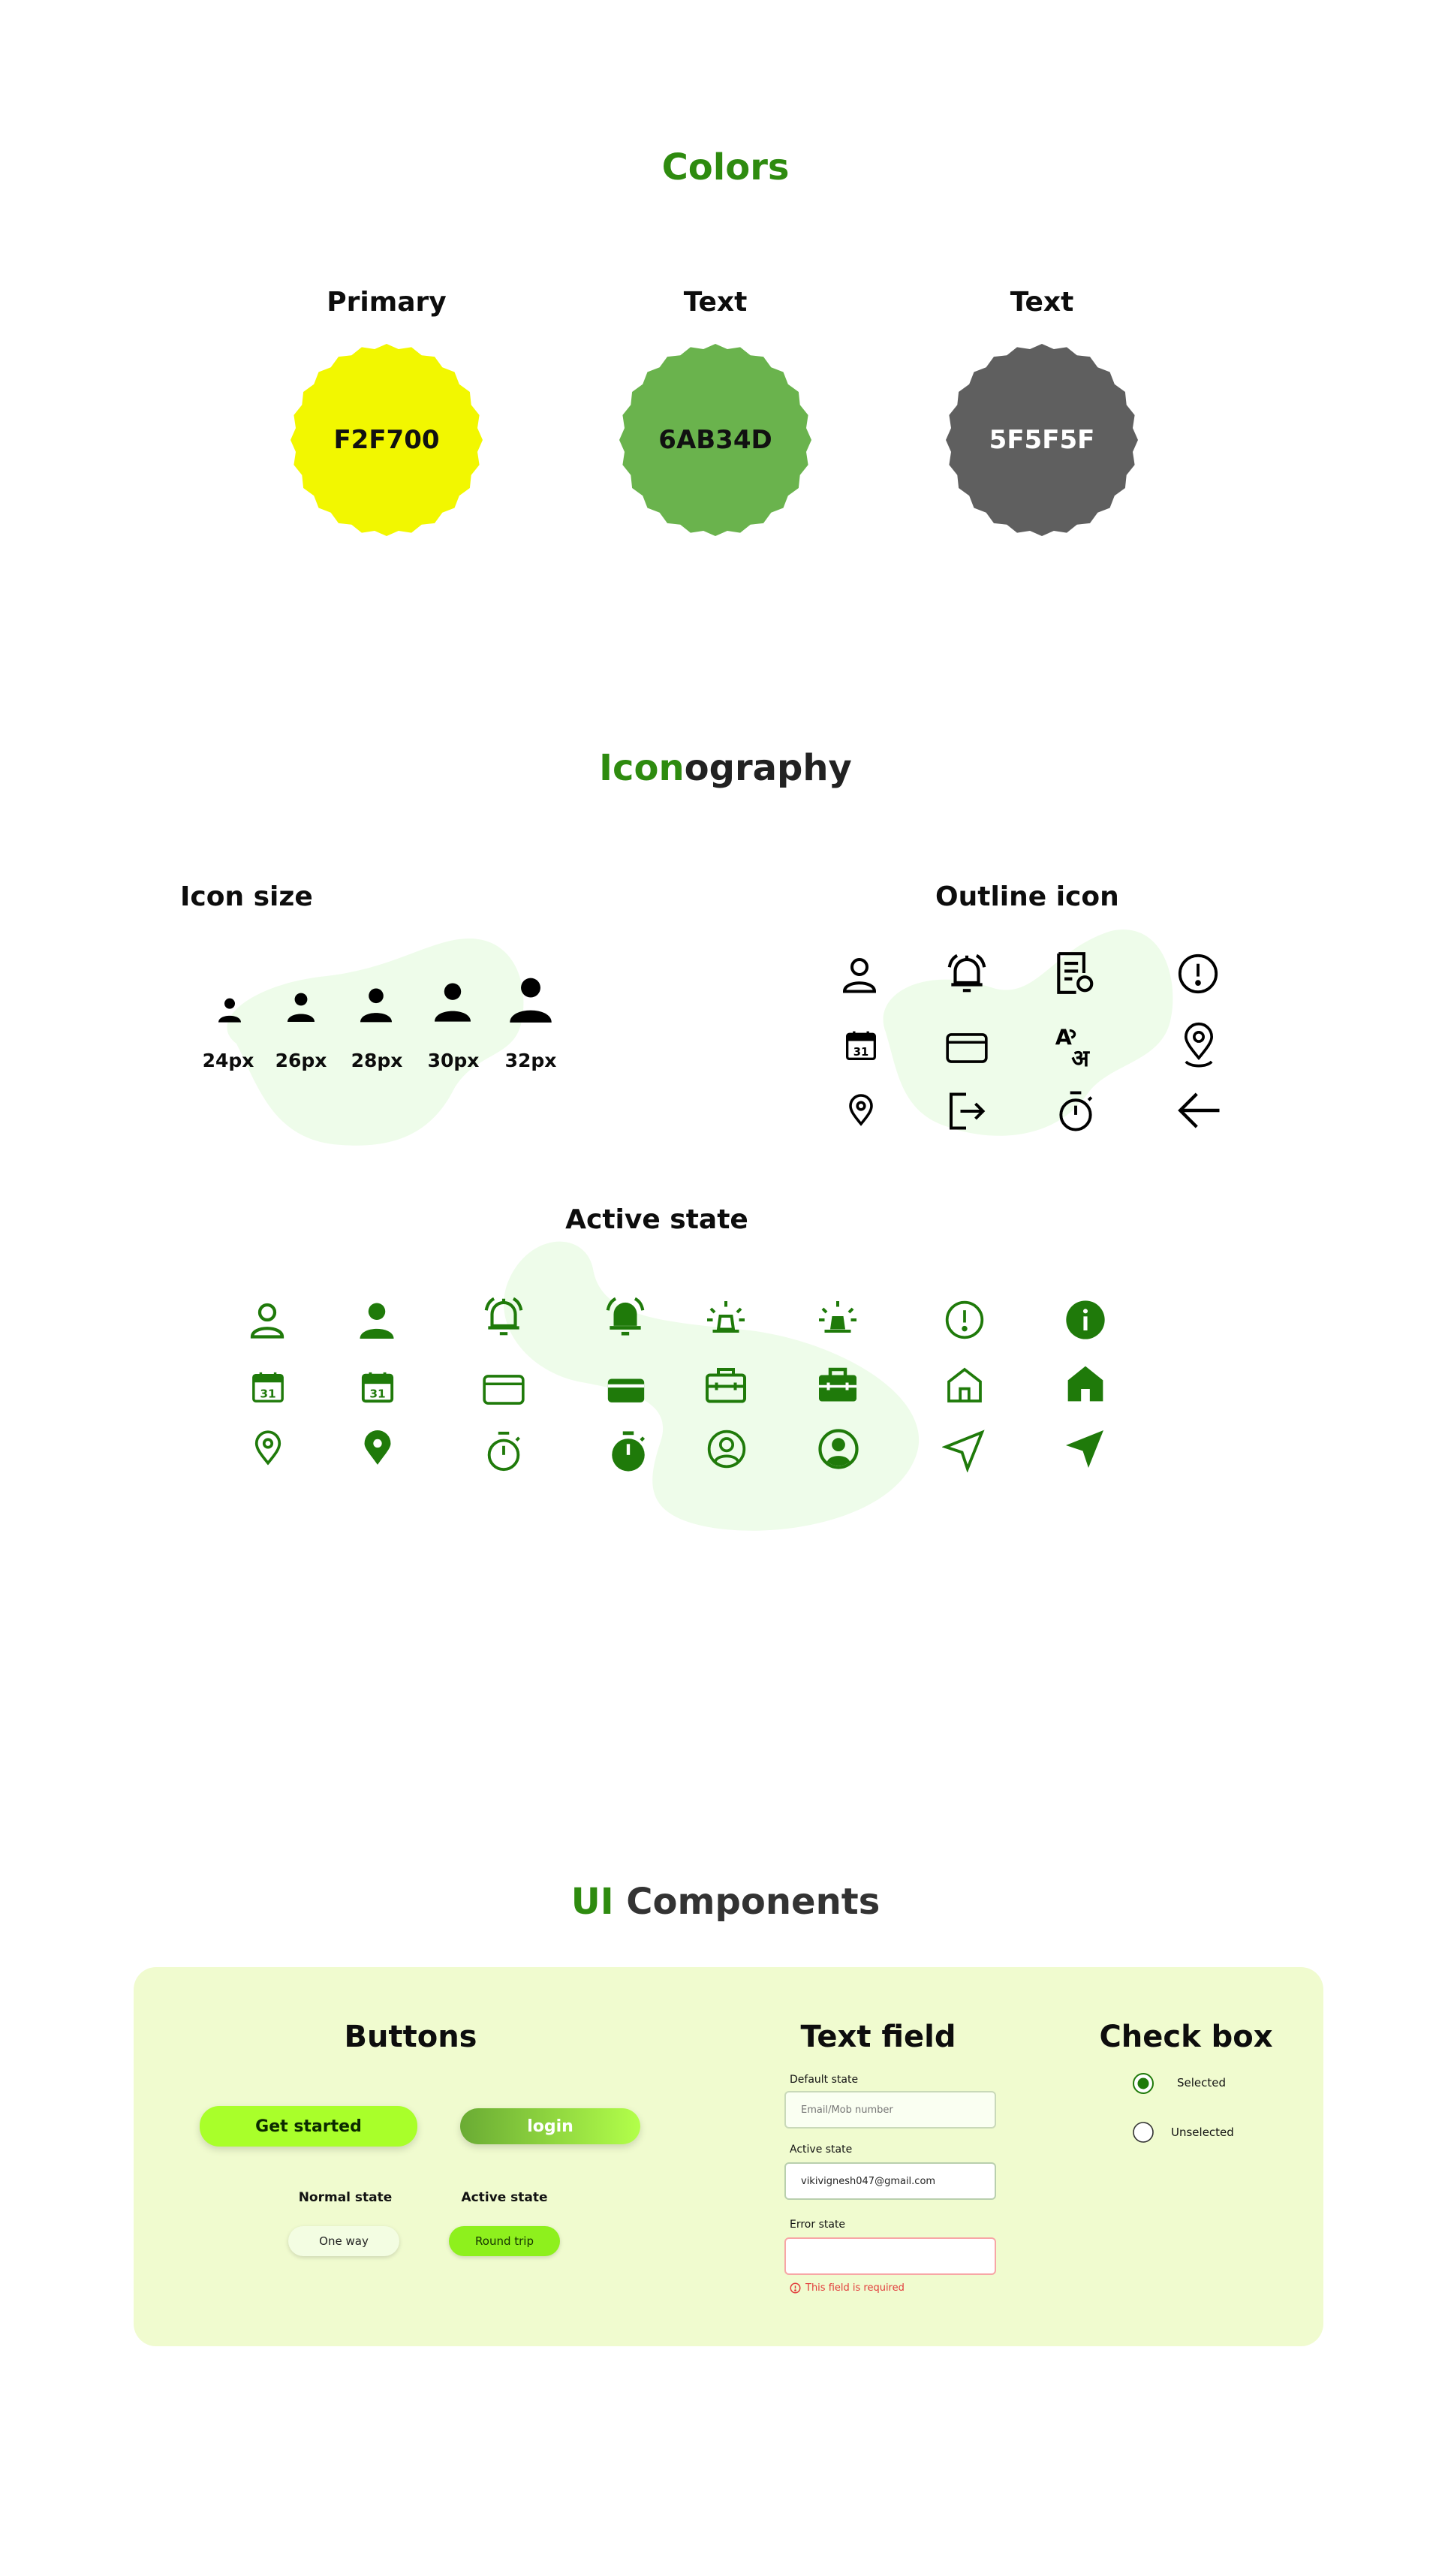  Describe the element at coordinates (838, 1449) in the screenshot. I see `account-circle-filled-icon` at that location.